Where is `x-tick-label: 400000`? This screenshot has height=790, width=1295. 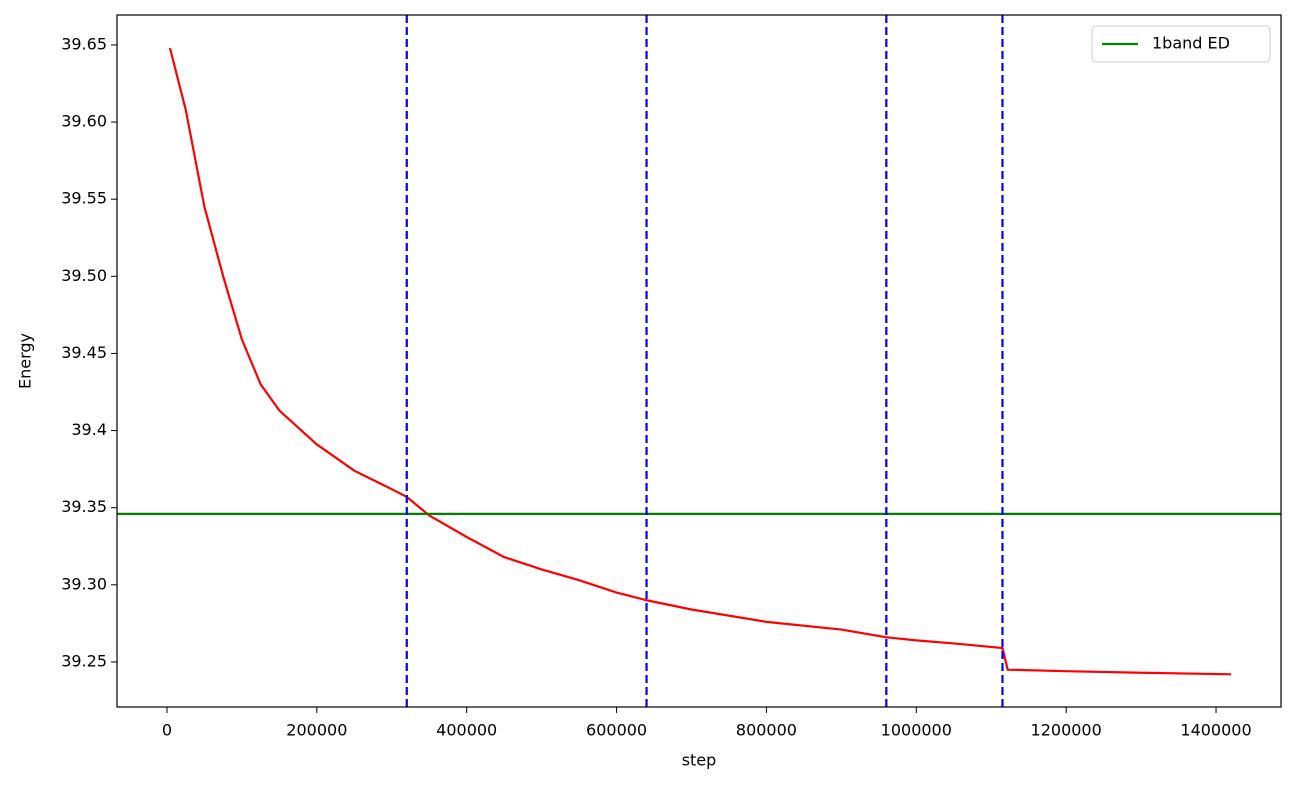 x-tick-label: 400000 is located at coordinates (466, 730).